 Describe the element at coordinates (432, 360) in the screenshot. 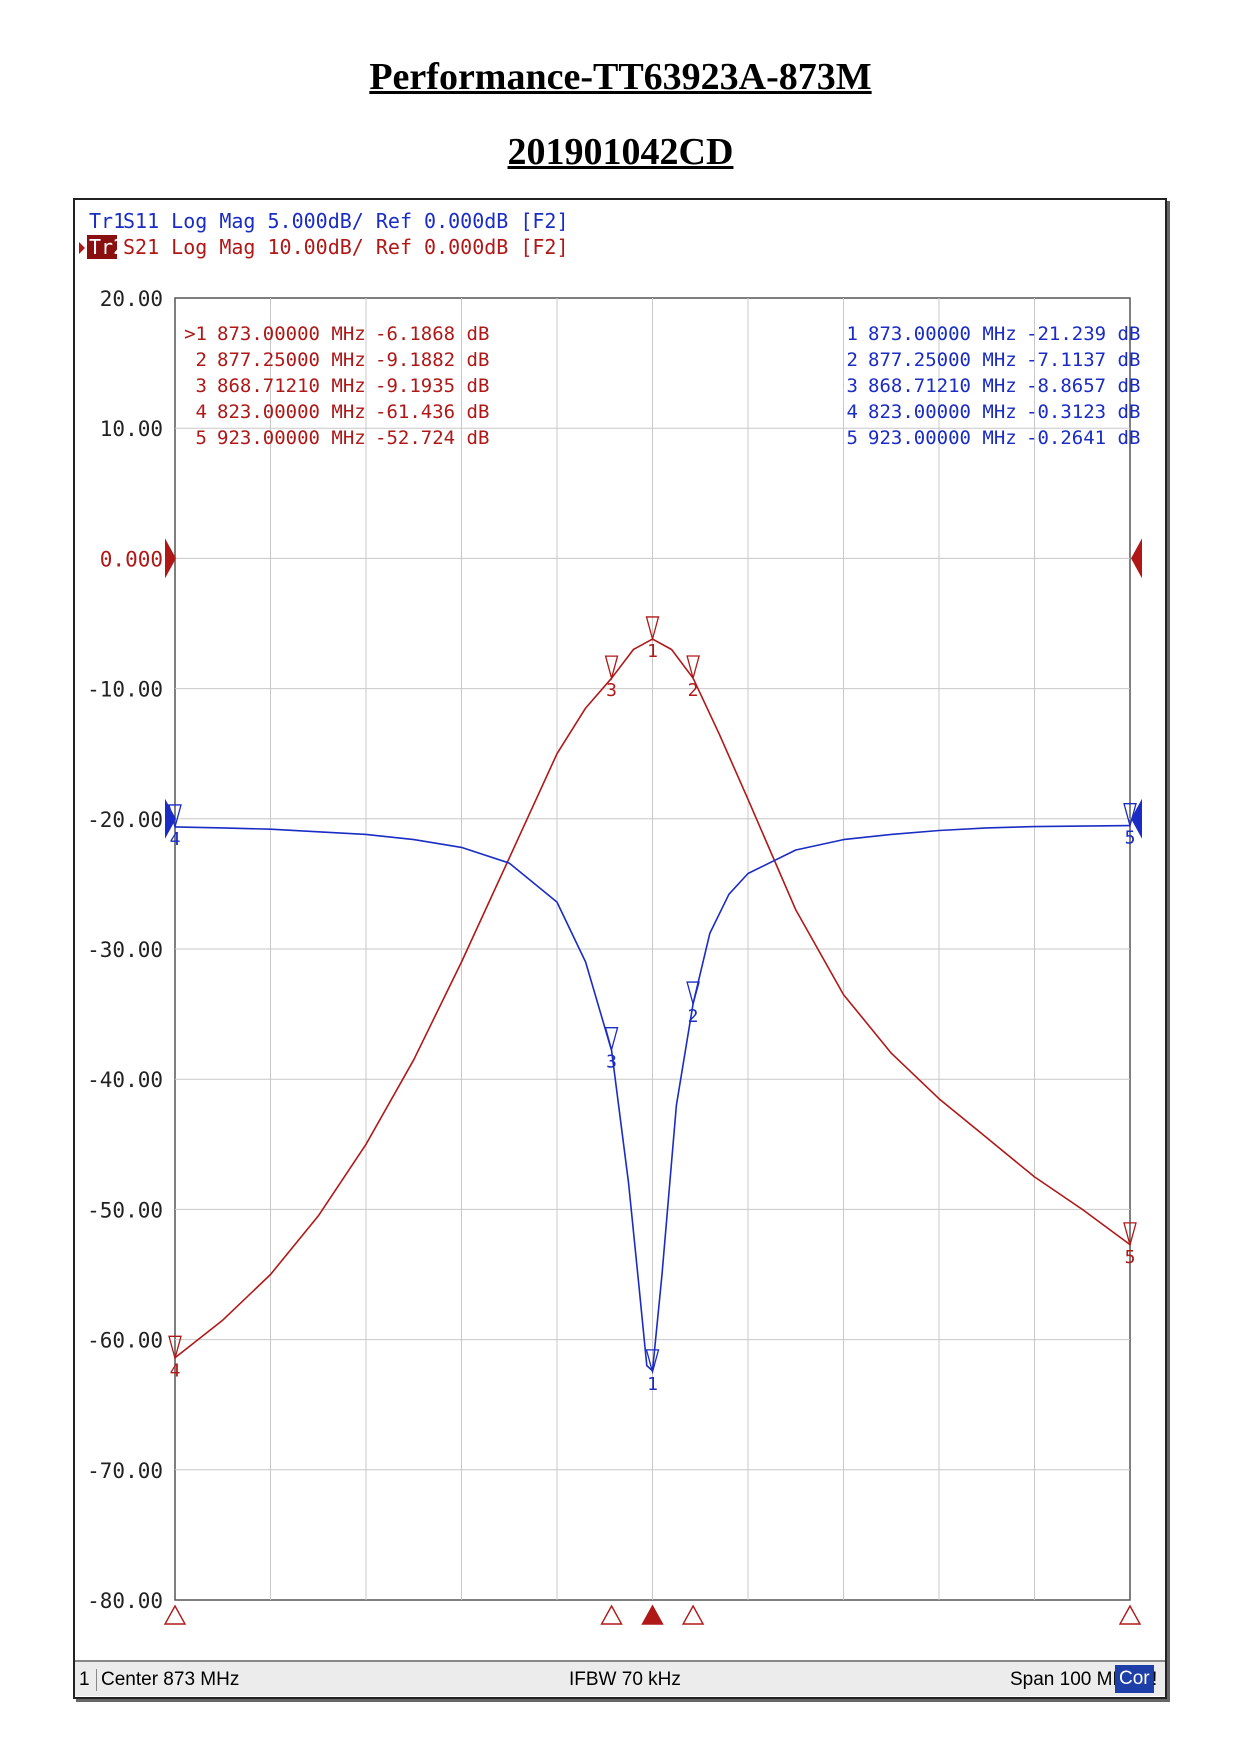

I see `marker-table-value: -9.1882 dB` at that location.